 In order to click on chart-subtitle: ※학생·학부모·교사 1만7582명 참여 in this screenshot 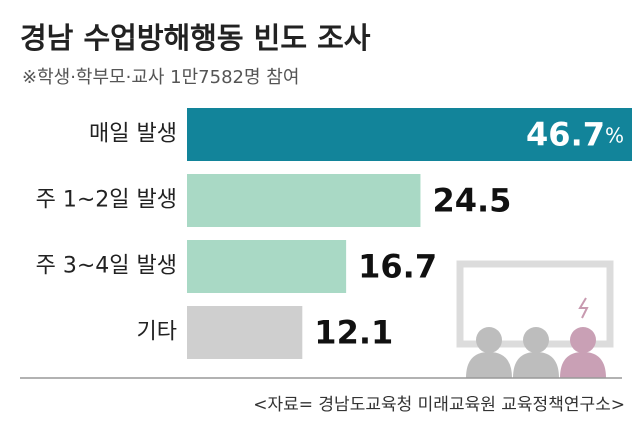, I will do `click(160, 77)`.